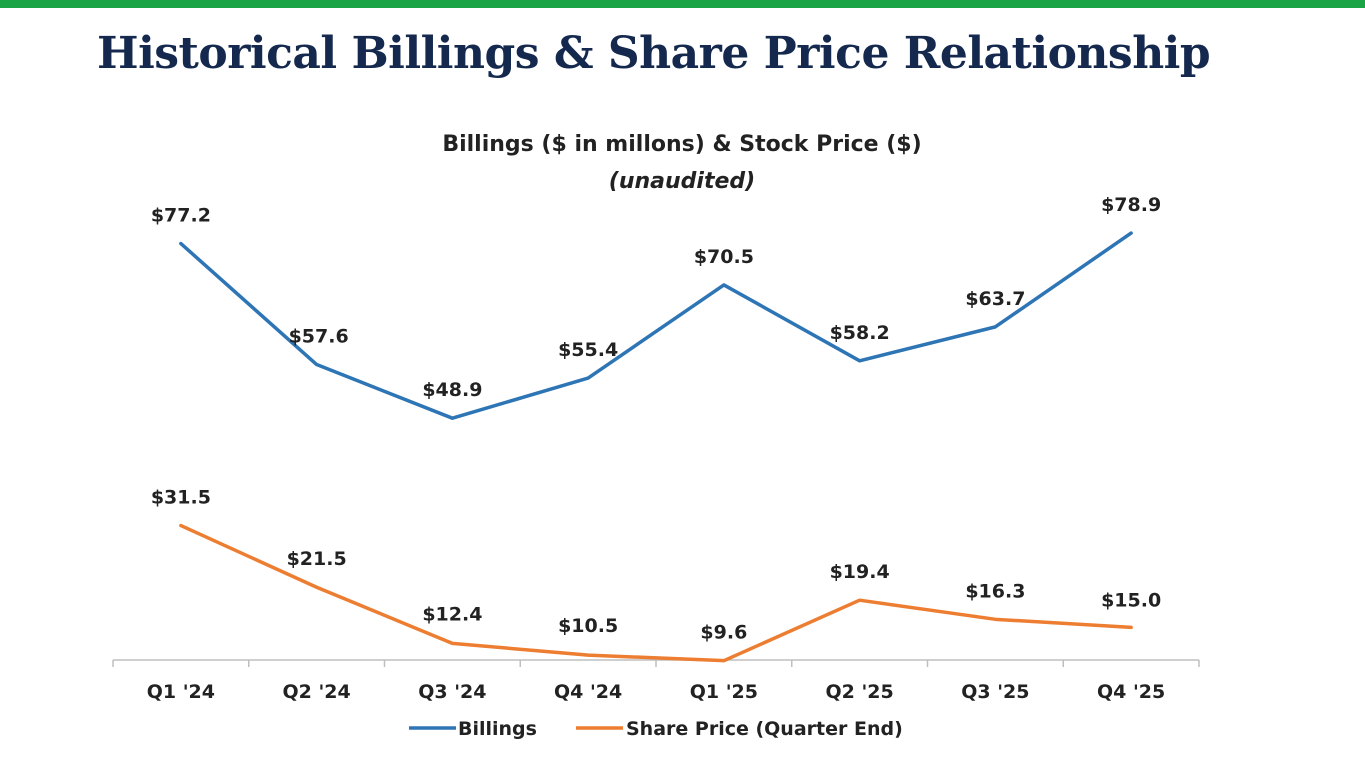 The image size is (1365, 768). What do you see at coordinates (319, 337) in the screenshot?
I see `data-label: $57.6` at bounding box center [319, 337].